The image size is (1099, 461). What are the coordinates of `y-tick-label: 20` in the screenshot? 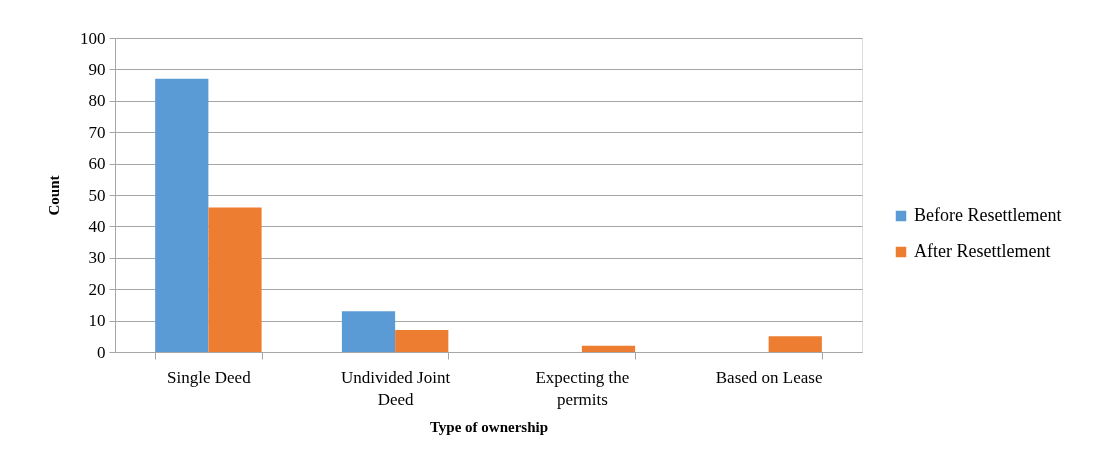 It's located at (97, 289).